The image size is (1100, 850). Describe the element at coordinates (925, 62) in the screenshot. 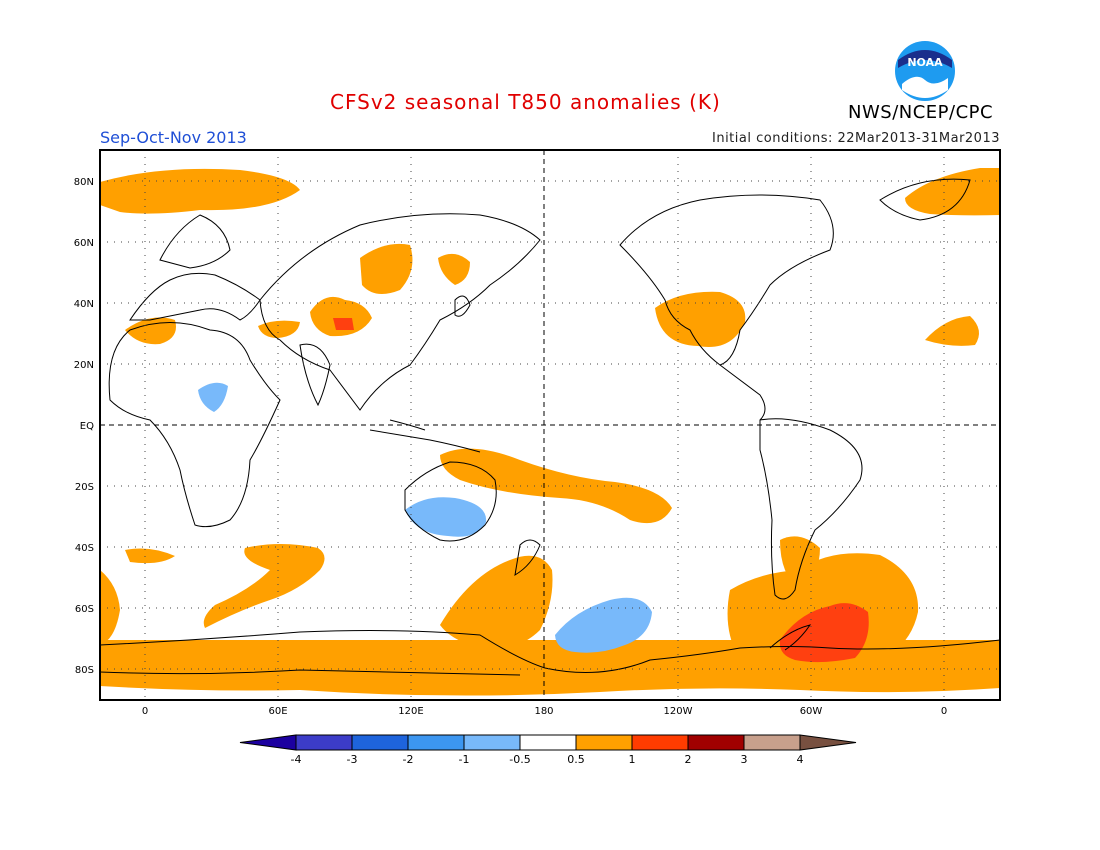

I see `logo-text: NOAA` at that location.